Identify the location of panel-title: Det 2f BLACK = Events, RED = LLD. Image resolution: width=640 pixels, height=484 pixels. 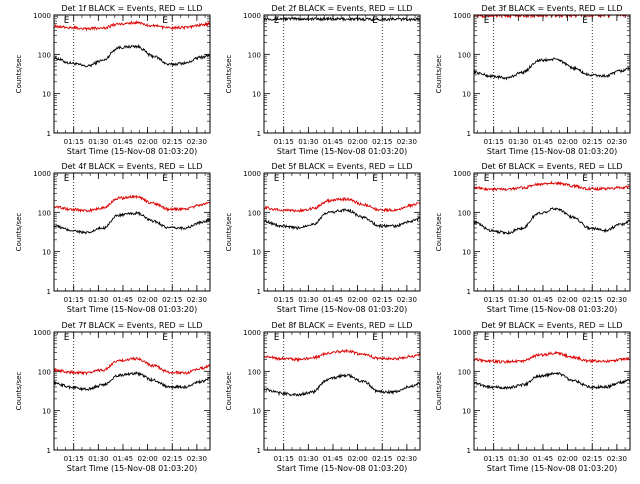
(341, 8).